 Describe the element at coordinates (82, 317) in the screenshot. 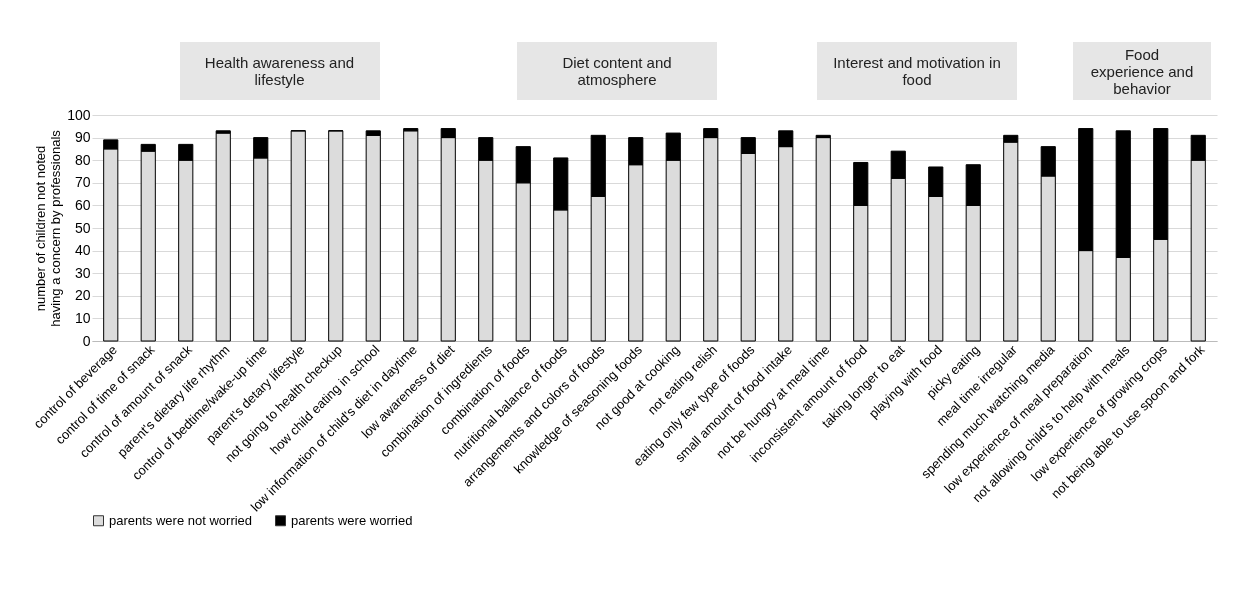

I see `y-tick-label: 10` at that location.